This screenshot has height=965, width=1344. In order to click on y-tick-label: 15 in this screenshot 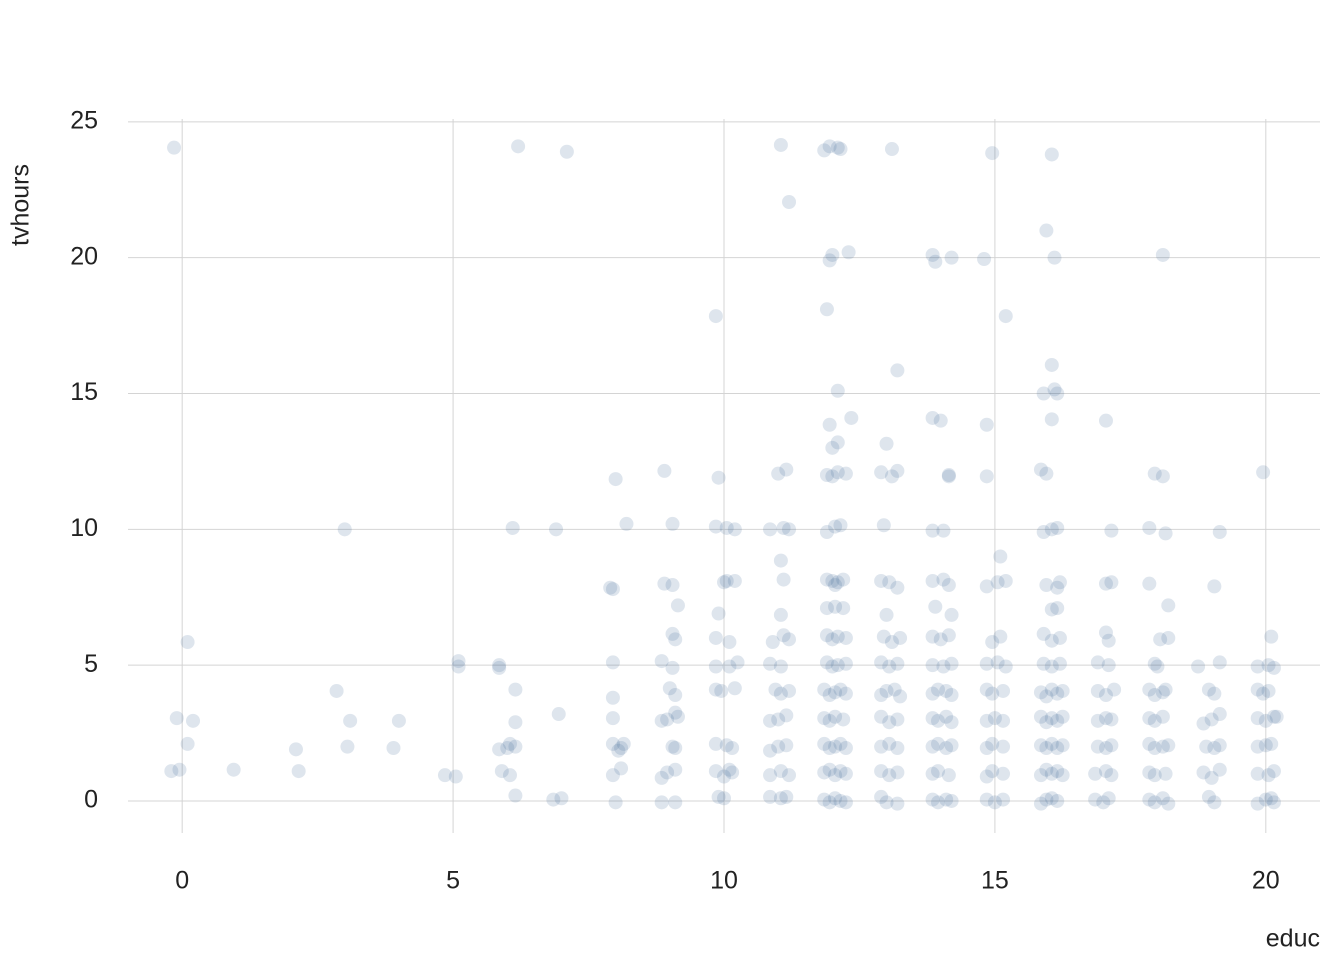, I will do `click(84, 392)`.